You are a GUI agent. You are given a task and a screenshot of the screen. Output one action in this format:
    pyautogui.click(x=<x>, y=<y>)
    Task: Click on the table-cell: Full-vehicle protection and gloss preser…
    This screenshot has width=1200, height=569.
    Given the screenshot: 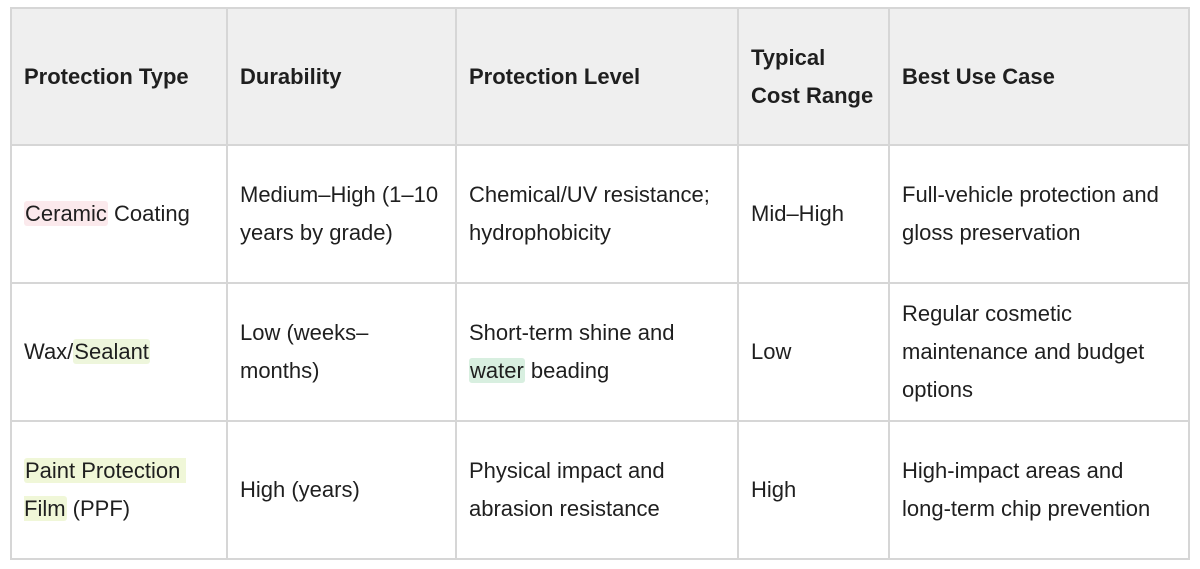 What is the action you would take?
    pyautogui.click(x=1039, y=214)
    